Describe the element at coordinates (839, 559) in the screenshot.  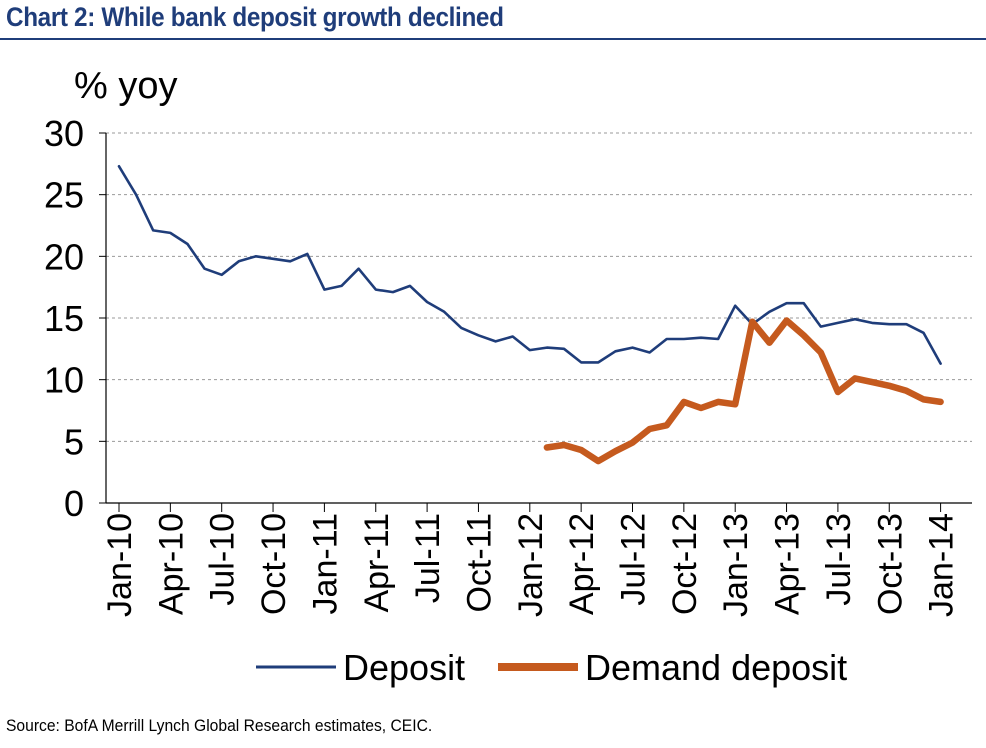
I see `x-tick-label: Jul-13` at that location.